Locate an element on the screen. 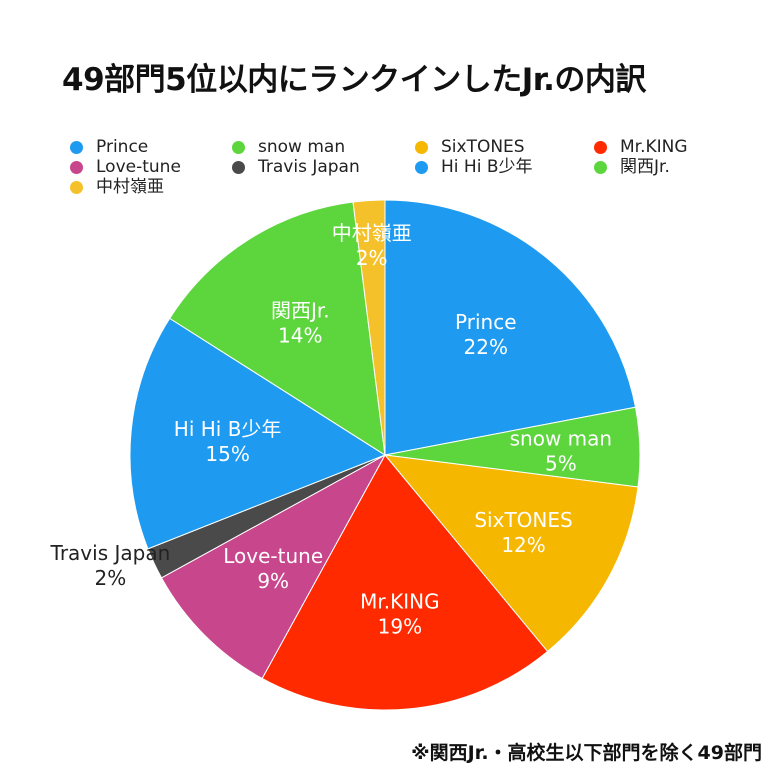 Image resolution: width=768 pixels, height=768 pixels. legend-label: 関西Jr. is located at coordinates (645, 167).